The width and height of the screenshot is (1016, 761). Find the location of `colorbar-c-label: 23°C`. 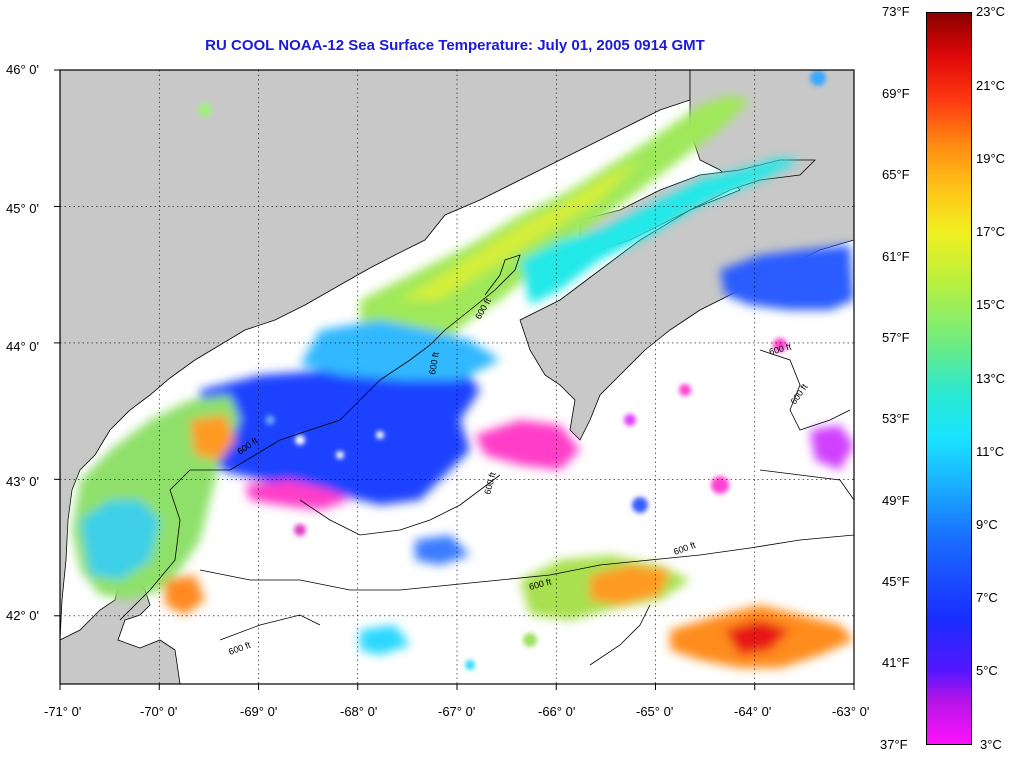

colorbar-c-label: 23°C is located at coordinates (991, 11).